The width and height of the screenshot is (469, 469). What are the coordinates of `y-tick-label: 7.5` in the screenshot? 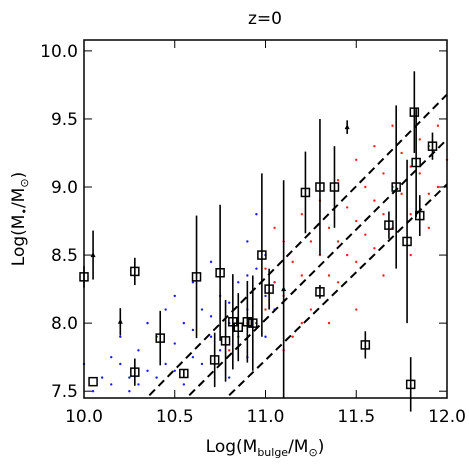 It's located at (64, 392).